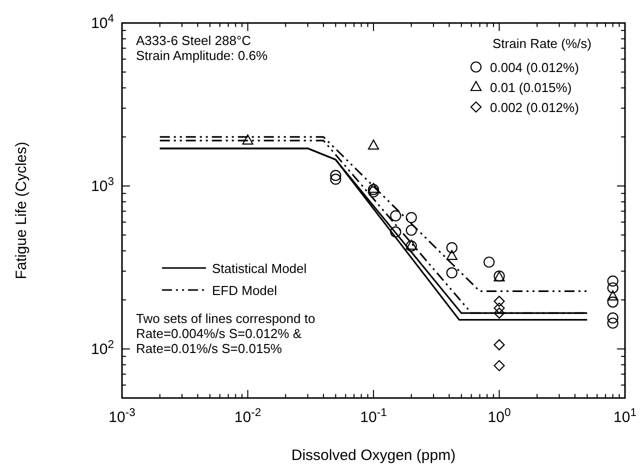 Image resolution: width=643 pixels, height=472 pixels. I want to click on legend-label: EFD Model, so click(245, 290).